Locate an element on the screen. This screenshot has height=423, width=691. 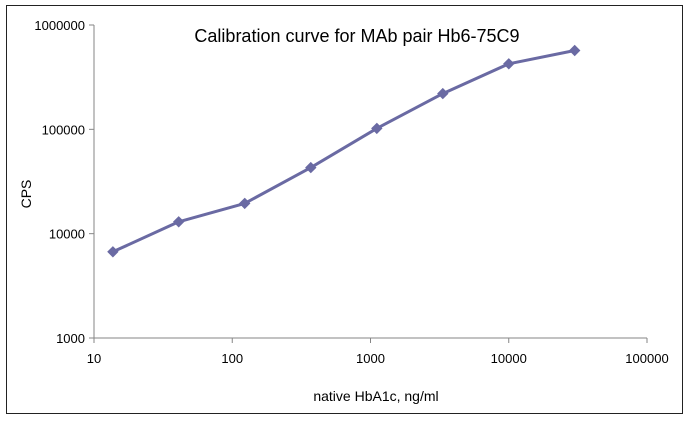
y-tick-label: 1000000 is located at coordinates (59, 25).